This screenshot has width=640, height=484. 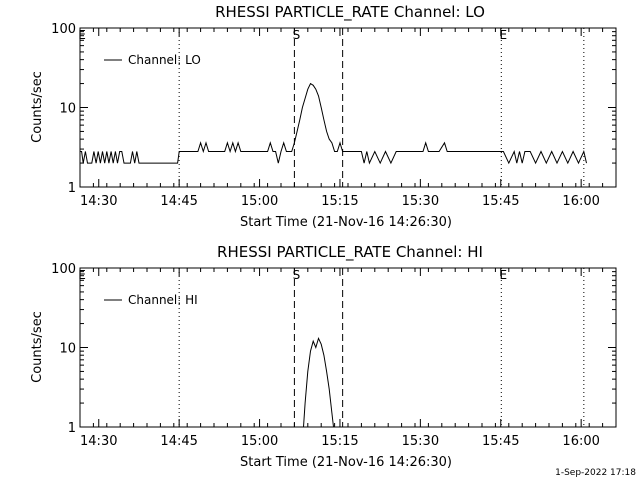 What do you see at coordinates (178, 201) in the screenshot?
I see `x-tick-label-lo: 14:45` at bounding box center [178, 201].